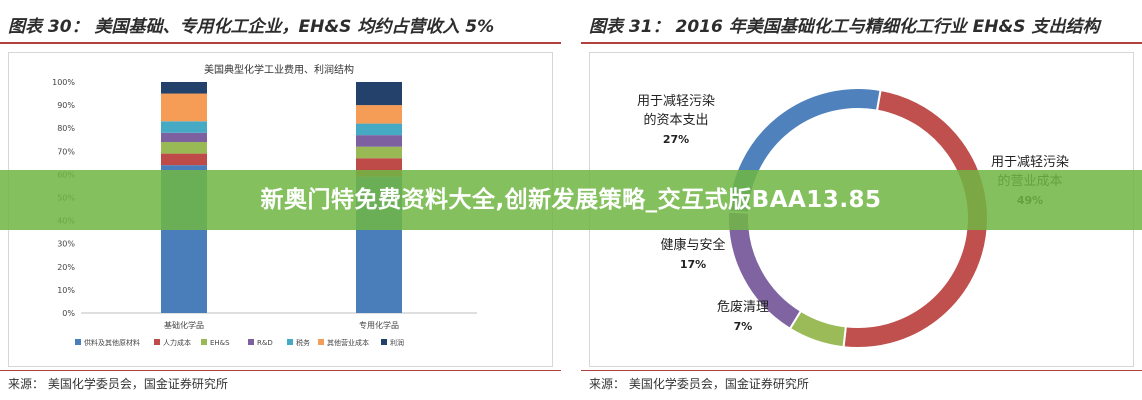 Image resolution: width=1142 pixels, height=400 pixels. What do you see at coordinates (177, 342) in the screenshot?
I see `legend-label: 人力成本` at bounding box center [177, 342].